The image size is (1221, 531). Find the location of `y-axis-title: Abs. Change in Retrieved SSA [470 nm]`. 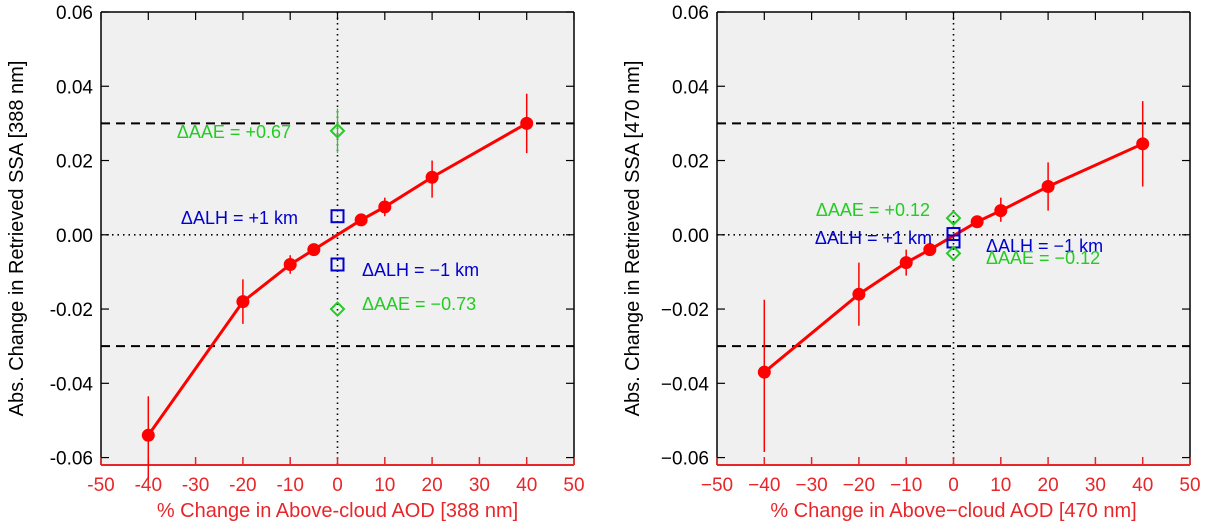

y-axis-title: Abs. Change in Retrieved SSA [470 nm] is located at coordinates (633, 239).